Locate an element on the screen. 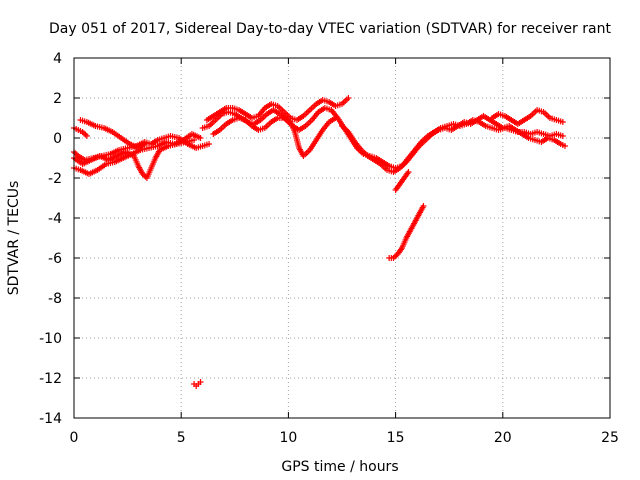 The image size is (640, 480). y-tick-label: 0 is located at coordinates (57, 139).